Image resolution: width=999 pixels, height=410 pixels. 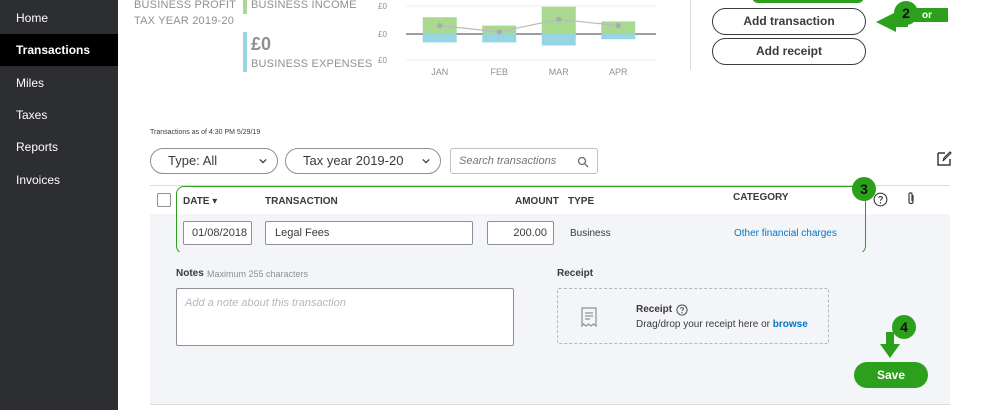 What do you see at coordinates (785, 233) in the screenshot?
I see `category-link: Other financial charges` at bounding box center [785, 233].